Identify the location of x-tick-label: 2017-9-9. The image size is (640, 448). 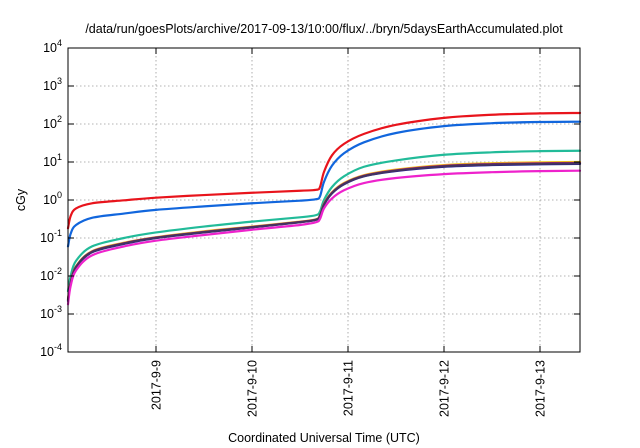
(157, 385).